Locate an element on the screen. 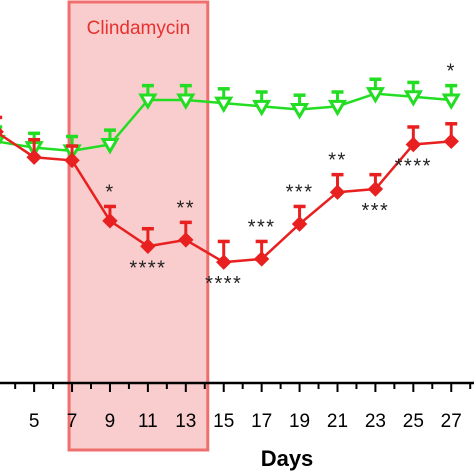  clindamycin-label: Clindamycin is located at coordinates (138, 28).